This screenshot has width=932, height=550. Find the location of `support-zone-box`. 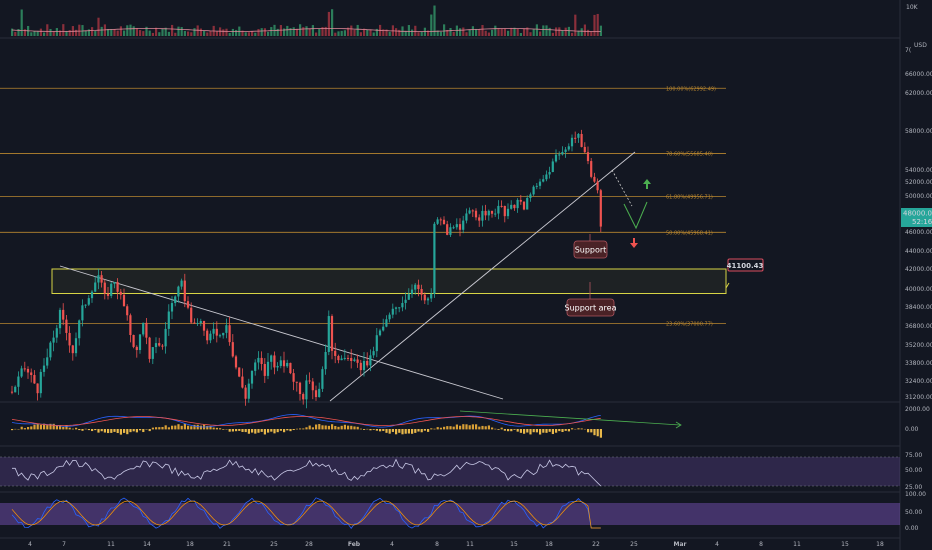

support-zone-box is located at coordinates (389, 281).